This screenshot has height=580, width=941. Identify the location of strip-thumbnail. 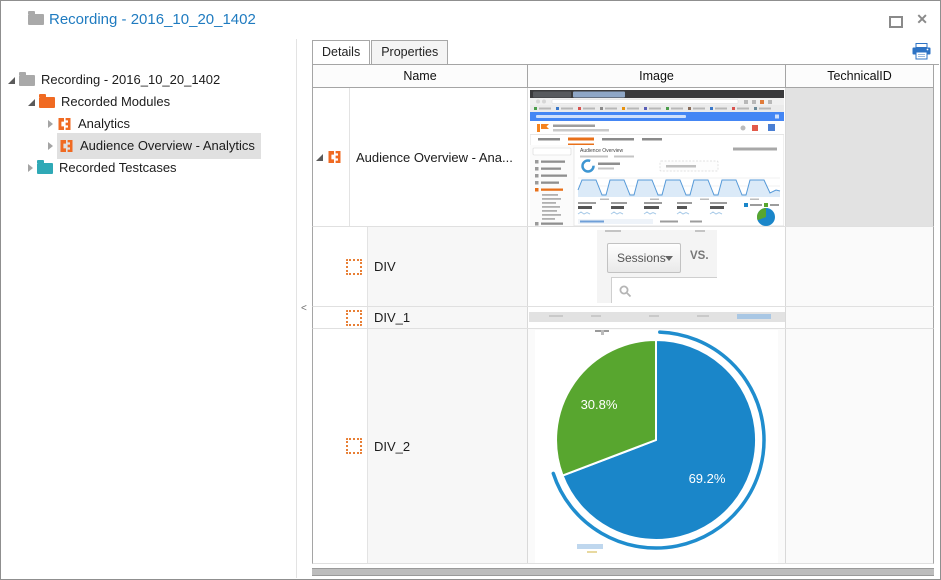
(657, 317).